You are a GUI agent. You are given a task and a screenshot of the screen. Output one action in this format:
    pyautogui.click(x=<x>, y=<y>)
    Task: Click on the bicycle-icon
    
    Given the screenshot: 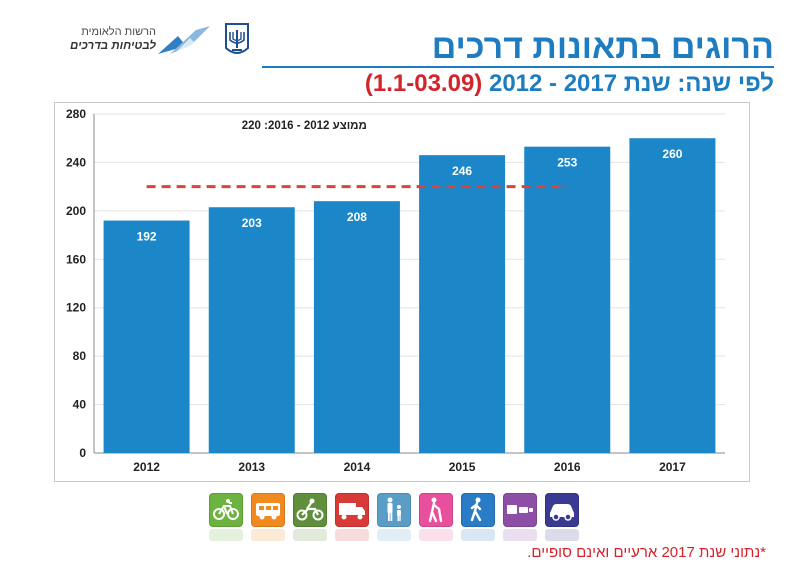 What is the action you would take?
    pyautogui.click(x=226, y=510)
    